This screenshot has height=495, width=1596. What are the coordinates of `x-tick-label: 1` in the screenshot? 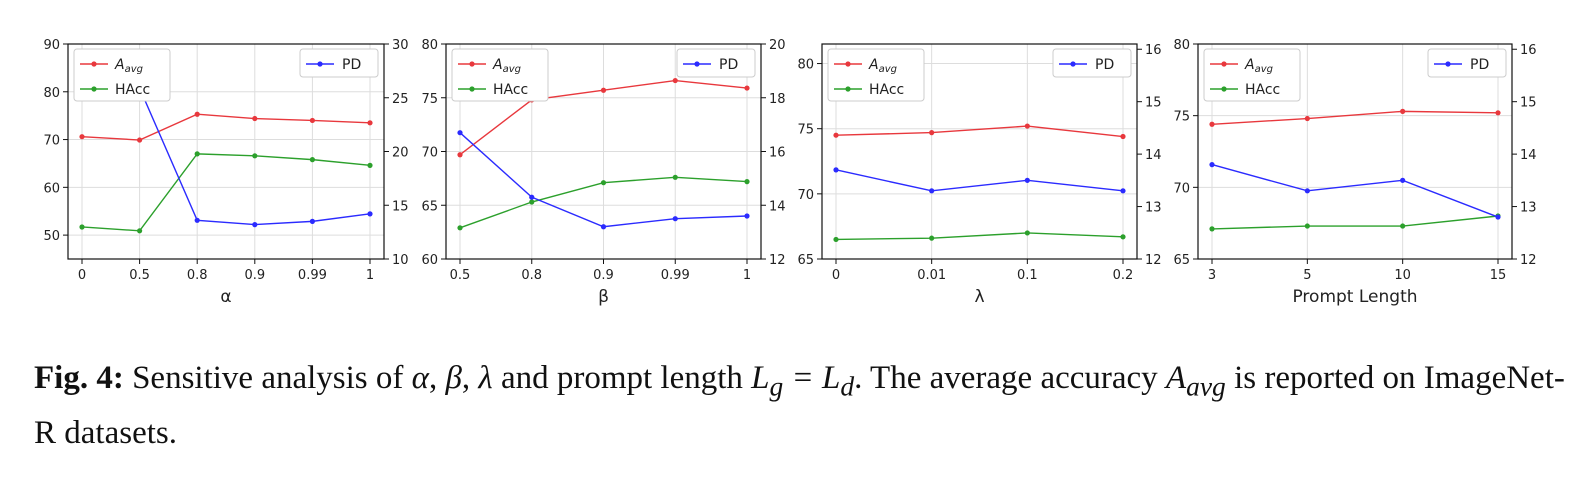 It's located at (370, 275).